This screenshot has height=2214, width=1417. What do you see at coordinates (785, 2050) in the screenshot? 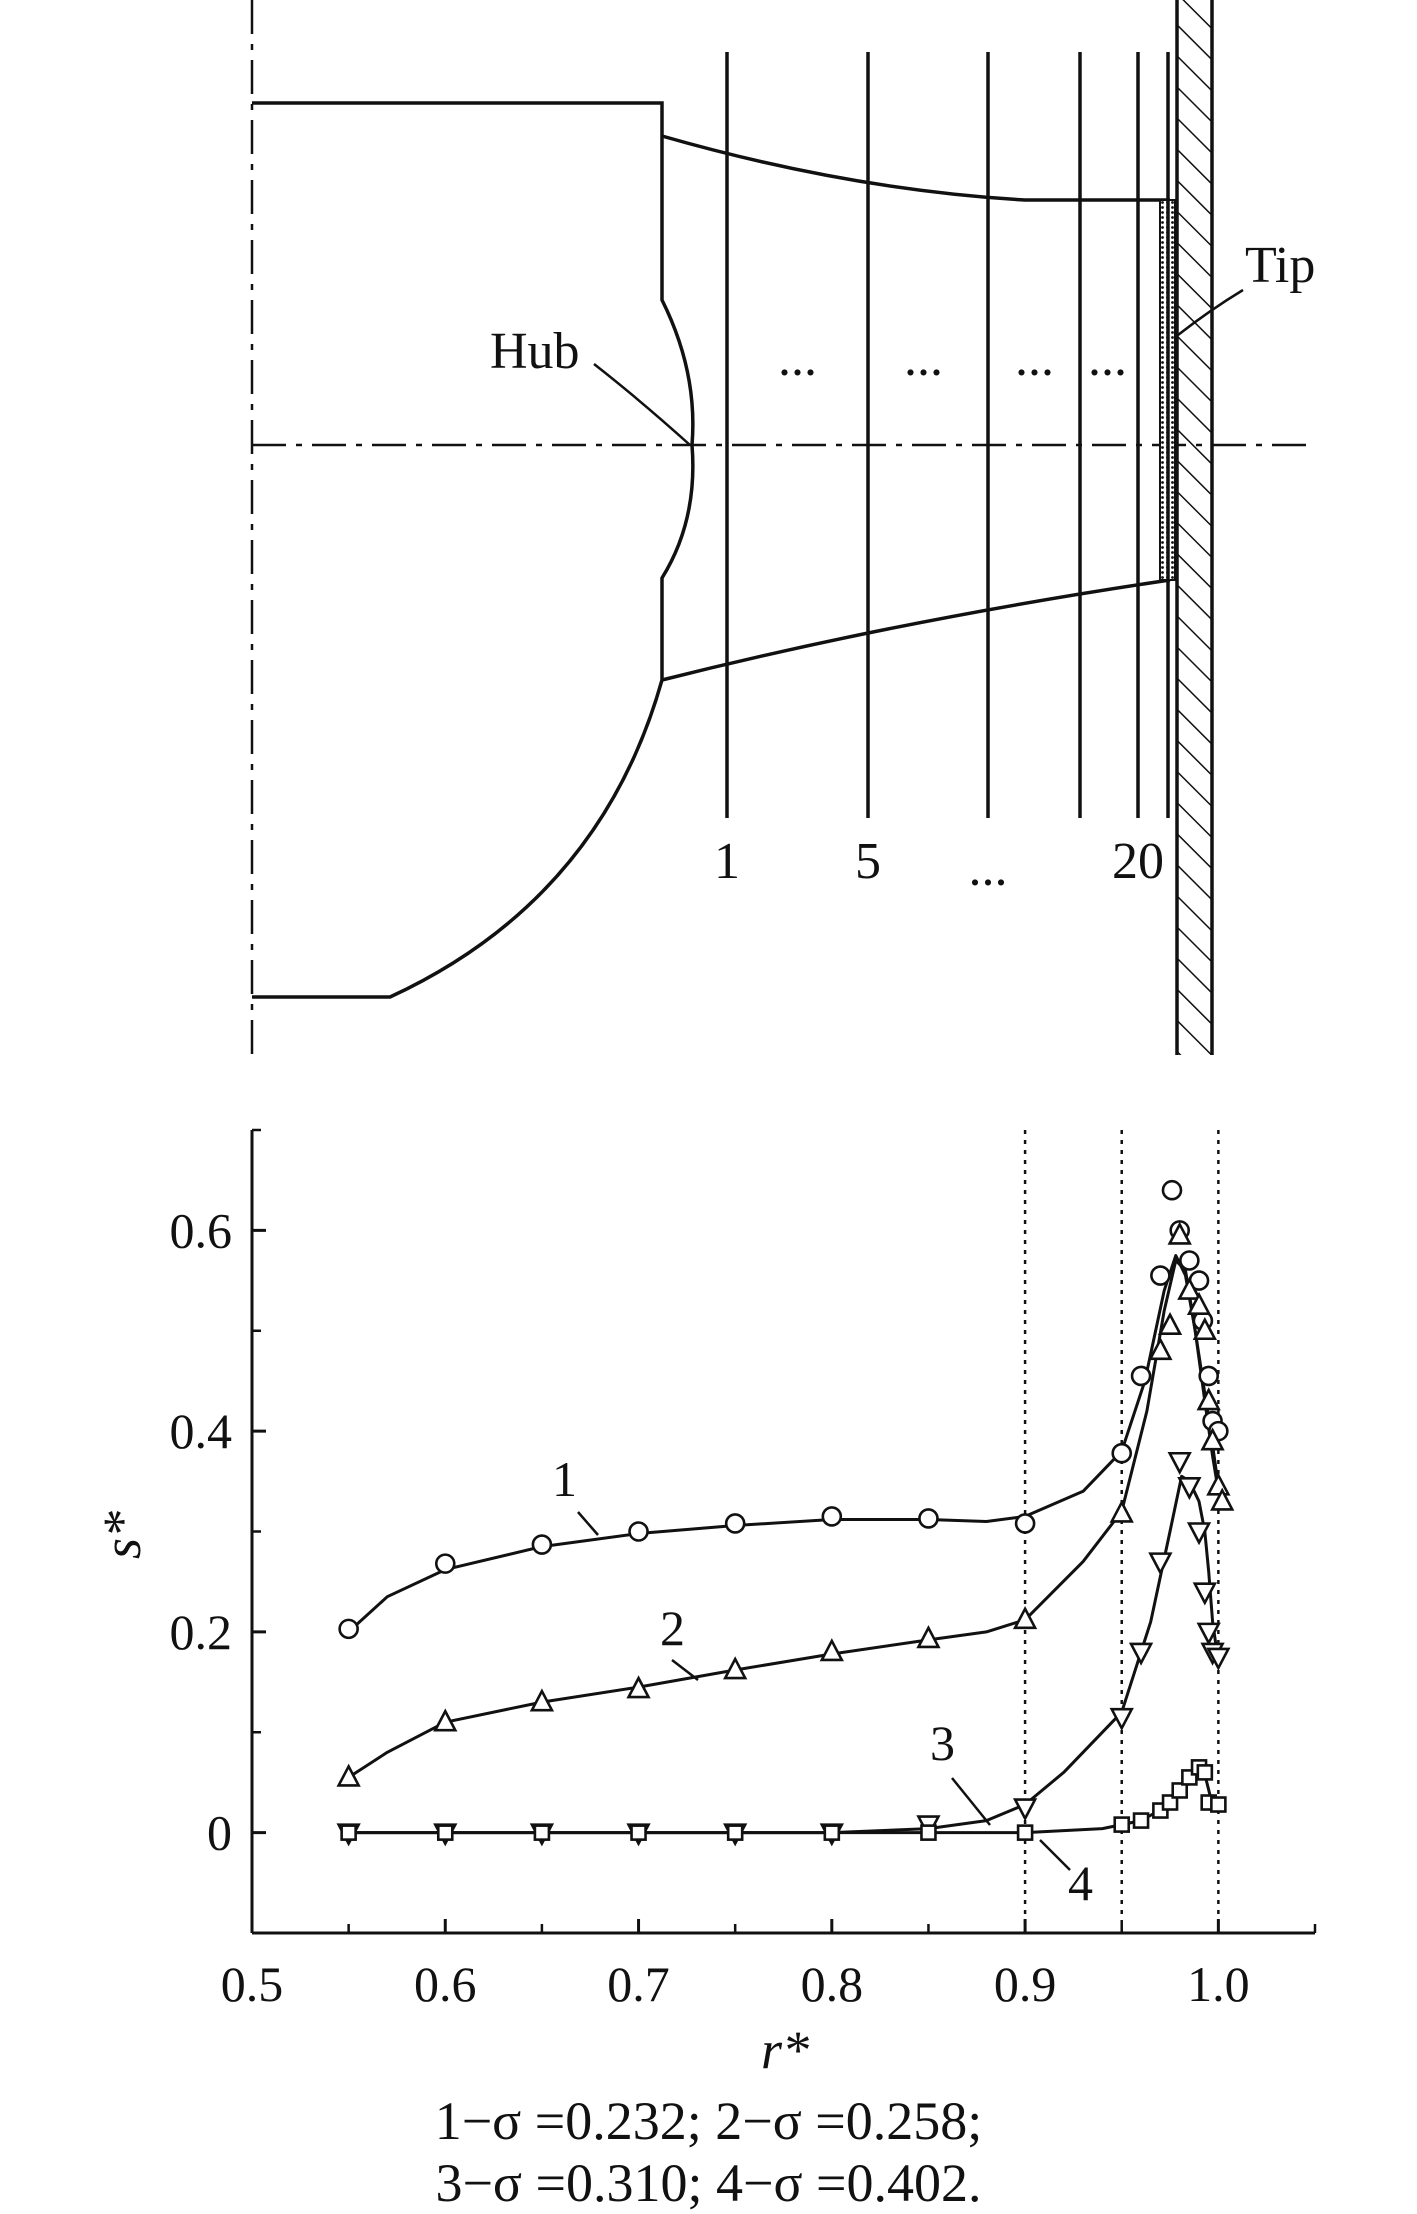
I see `x-axis-label: r*` at bounding box center [785, 2050].